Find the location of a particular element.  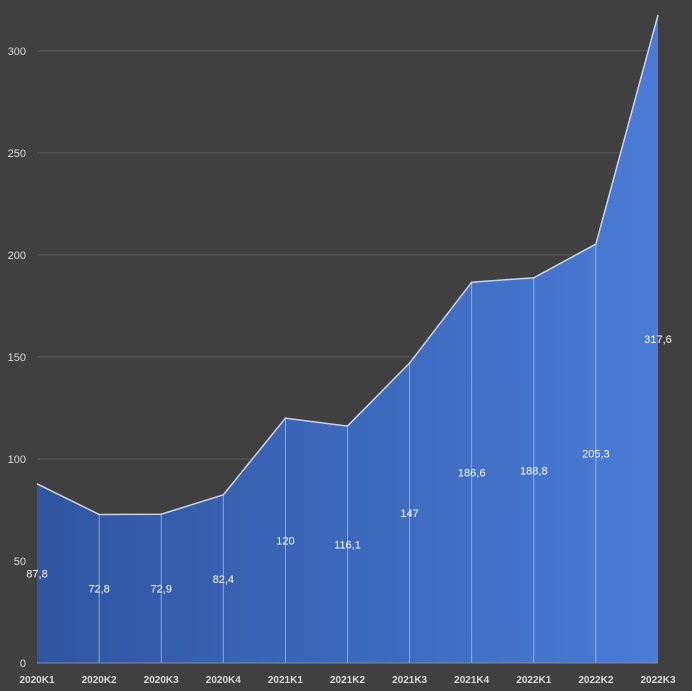

data-label: 188,8 is located at coordinates (534, 471).